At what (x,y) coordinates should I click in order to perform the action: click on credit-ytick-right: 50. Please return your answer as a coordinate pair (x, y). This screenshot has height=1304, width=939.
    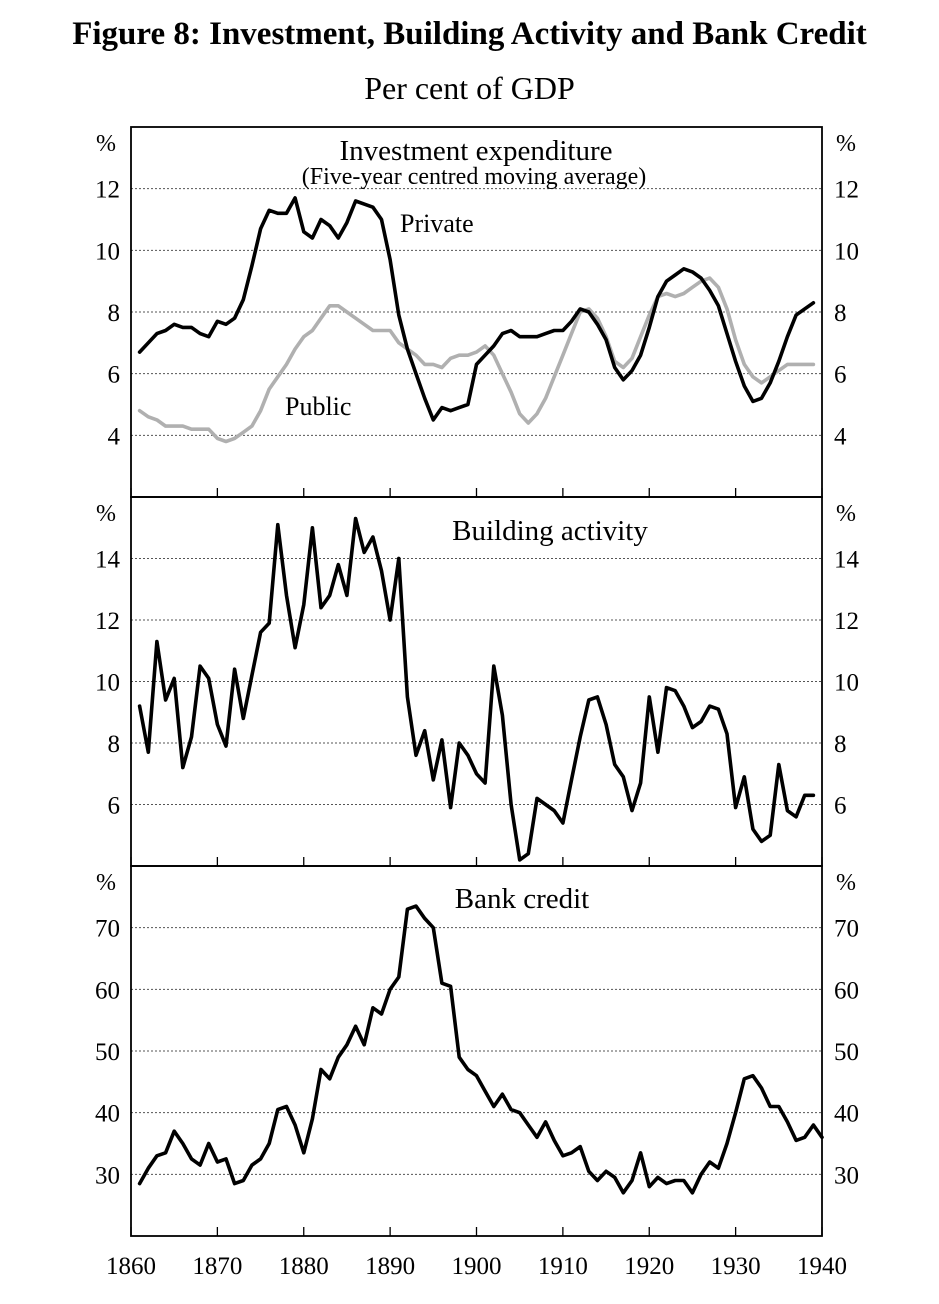
    Looking at the image, I should click on (846, 1052).